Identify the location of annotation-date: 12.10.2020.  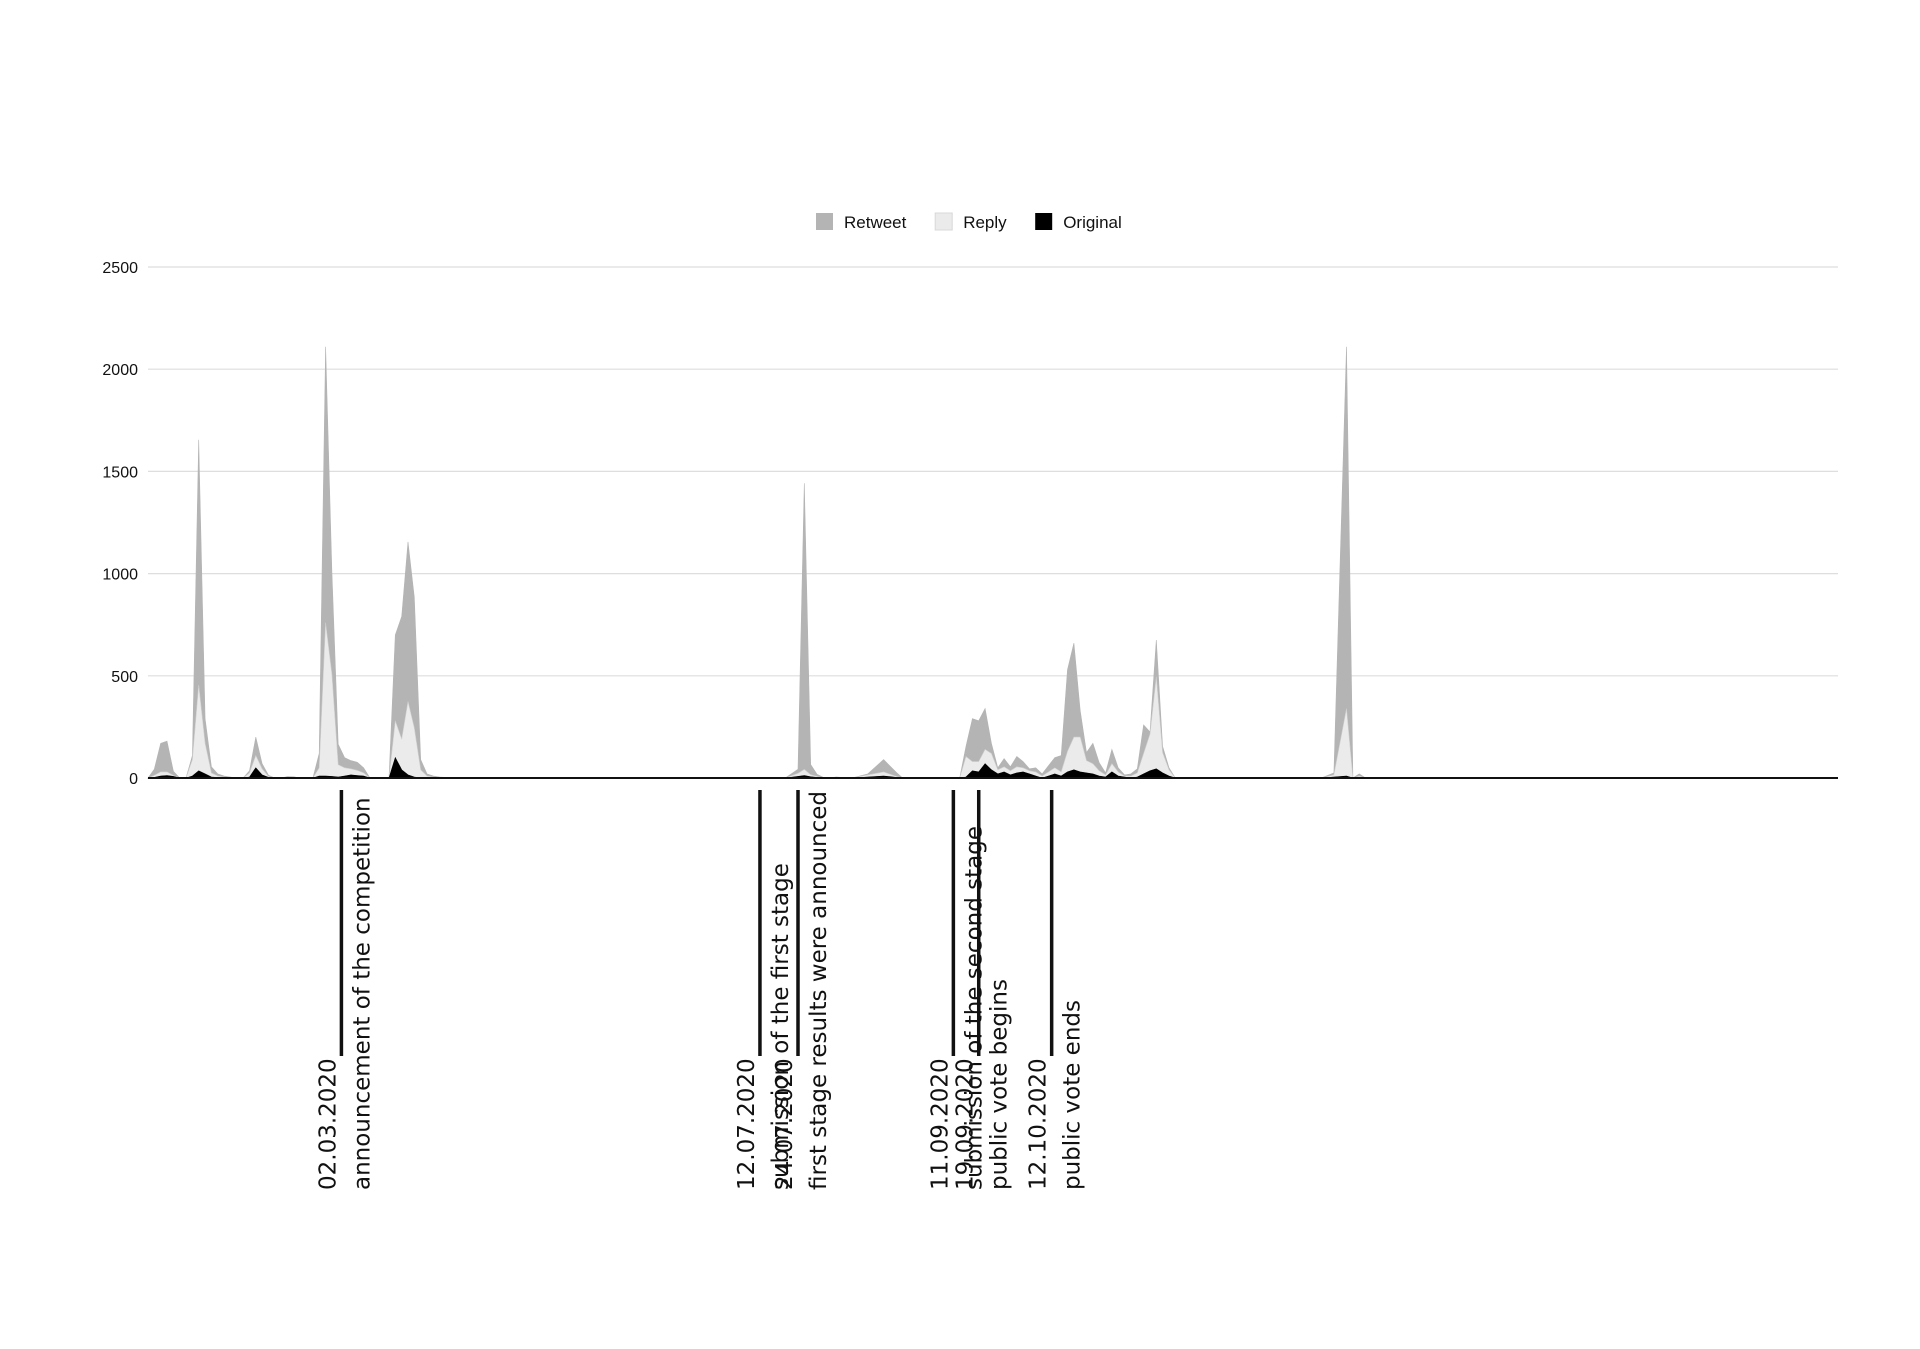
(1039, 1124).